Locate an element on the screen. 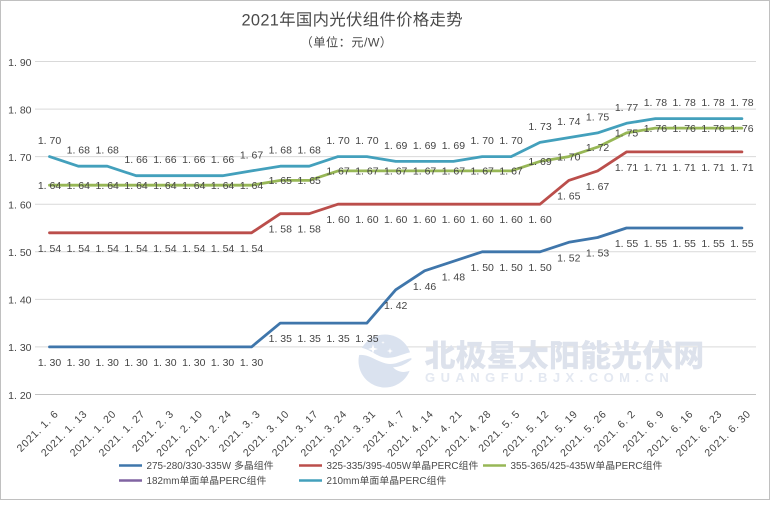 The image size is (770, 505). svg-text: 1. 40 is located at coordinates (20, 301).